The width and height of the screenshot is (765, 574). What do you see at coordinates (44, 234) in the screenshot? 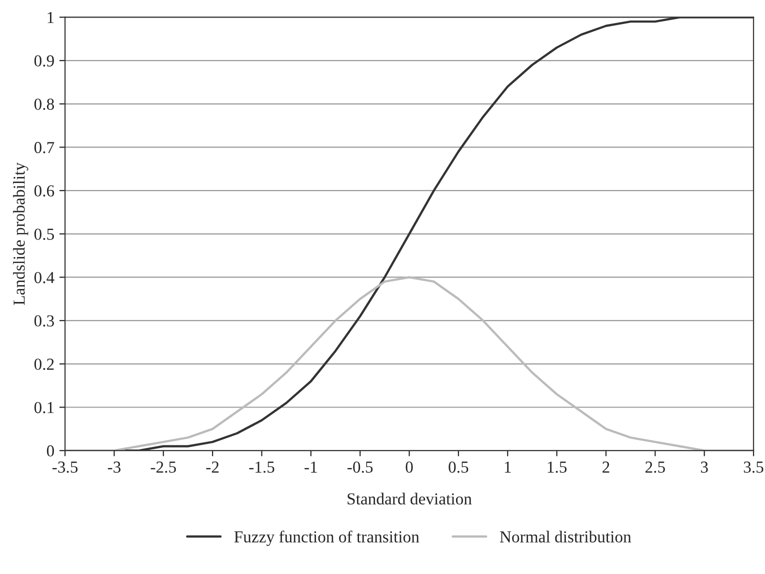
I see `y-tick-label: 0.5` at bounding box center [44, 234].